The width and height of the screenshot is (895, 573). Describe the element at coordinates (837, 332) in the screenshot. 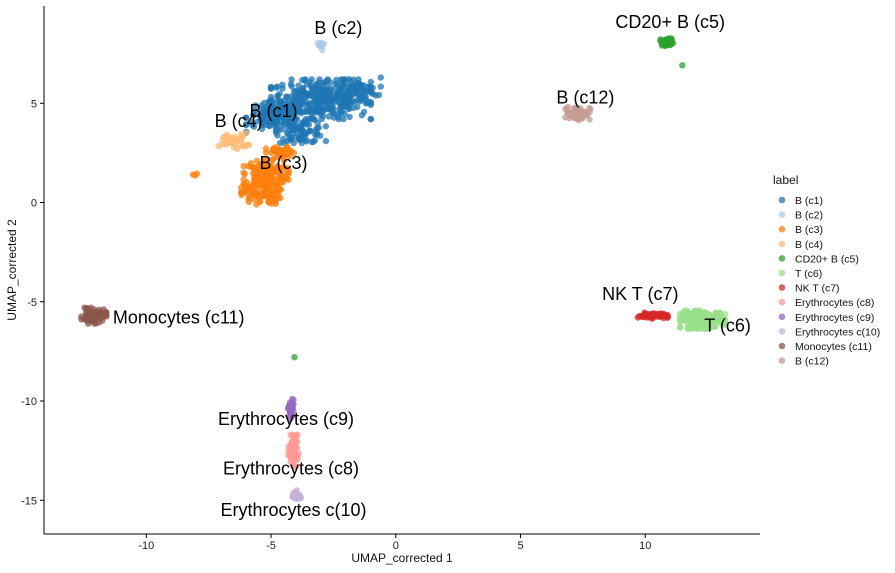

I see `legend-label: Erythrocytes c(10)` at that location.